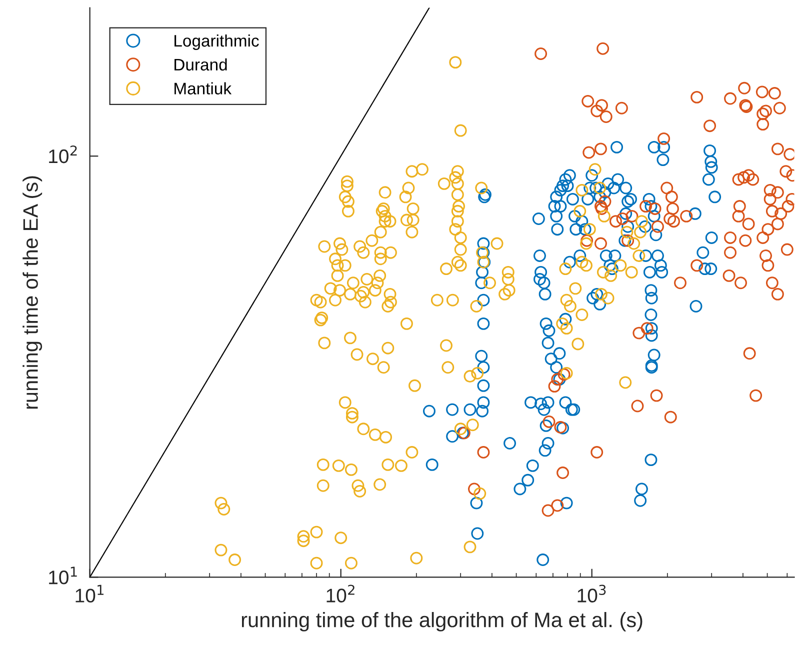  What do you see at coordinates (200, 64) in the screenshot?
I see `legend-label: Durand` at bounding box center [200, 64].